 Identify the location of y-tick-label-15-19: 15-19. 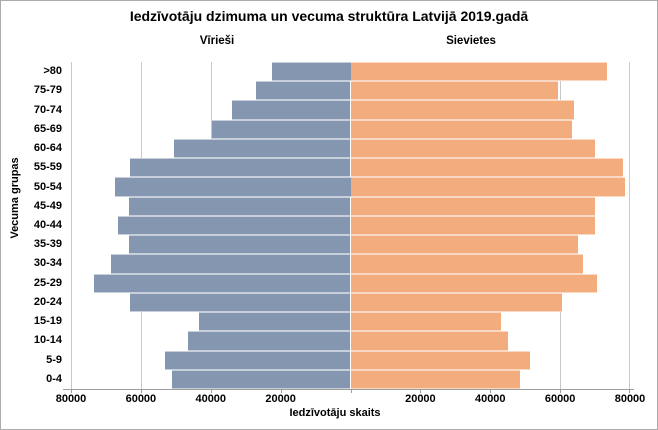
(47, 321).